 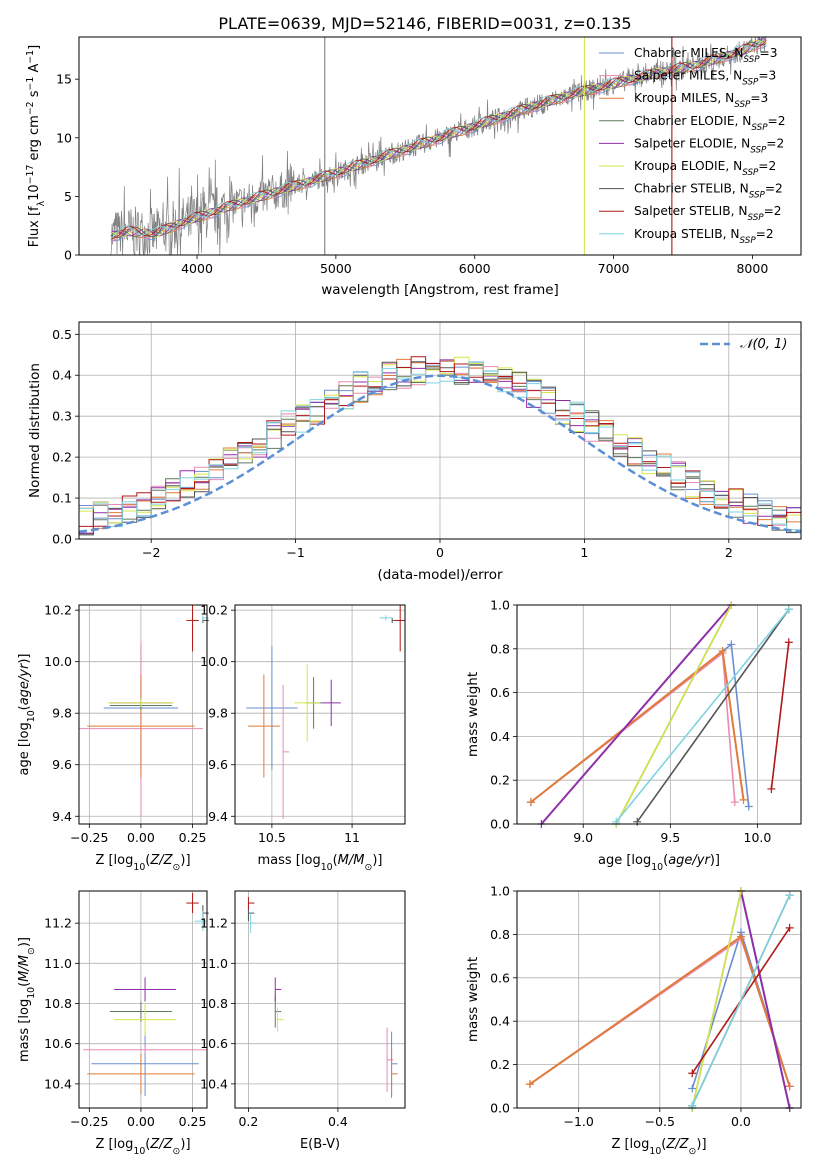 What do you see at coordinates (771, 788) in the screenshot?
I see `age_vs_weight-marker-salpeter-stelib` at bounding box center [771, 788].